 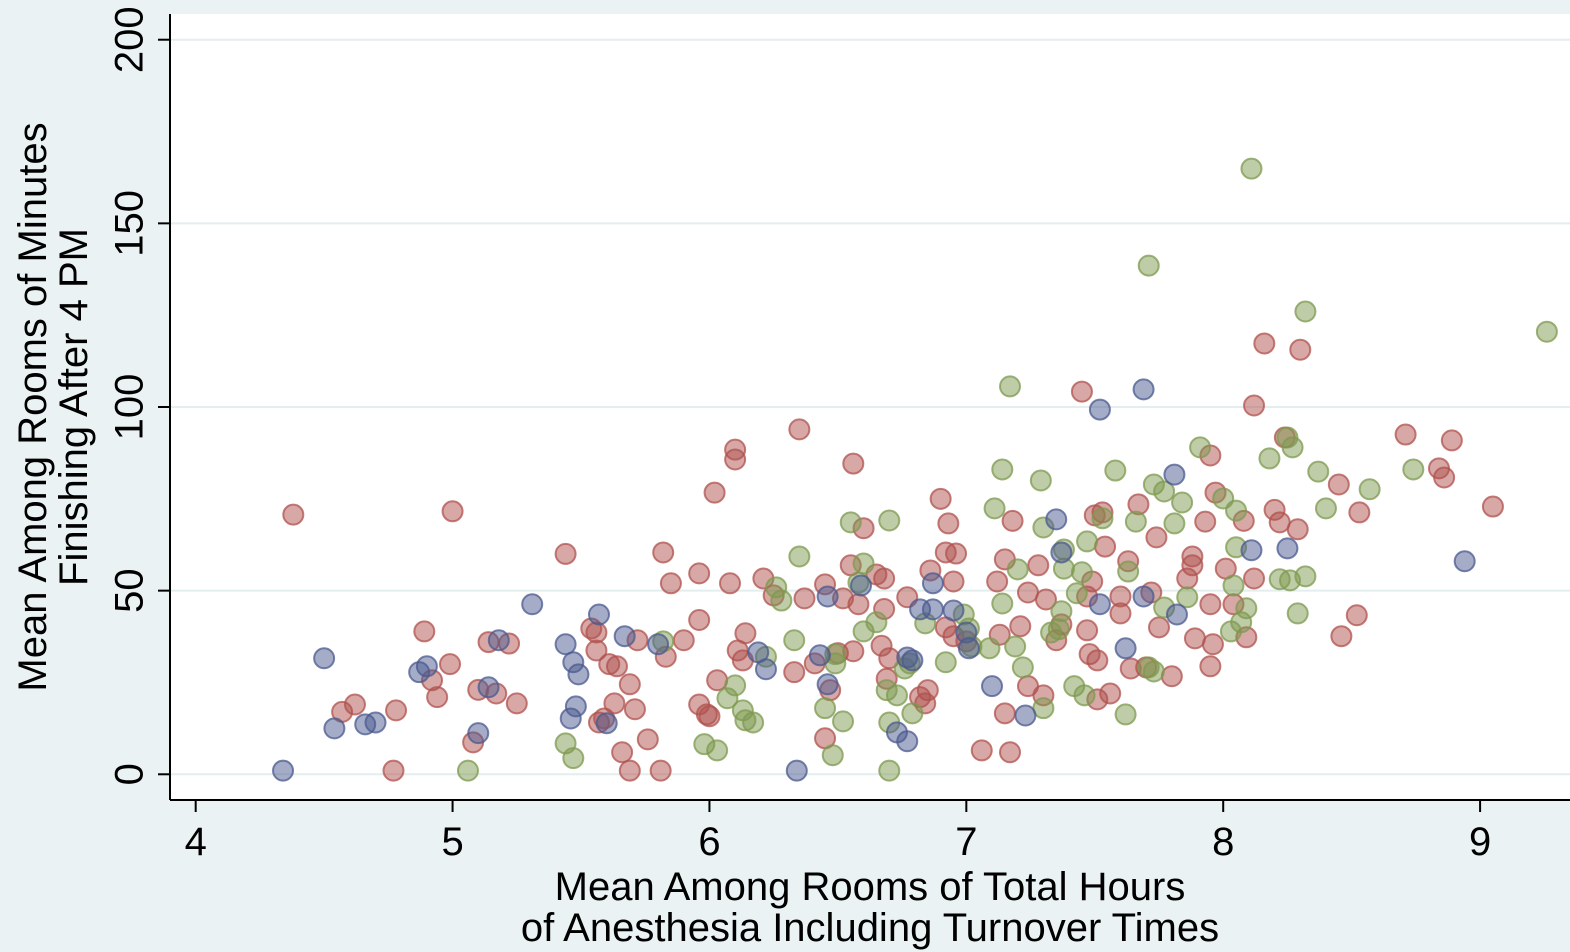 I want to click on x-axis-label: Mean Among Rooms of Total Hours, so click(x=870, y=887).